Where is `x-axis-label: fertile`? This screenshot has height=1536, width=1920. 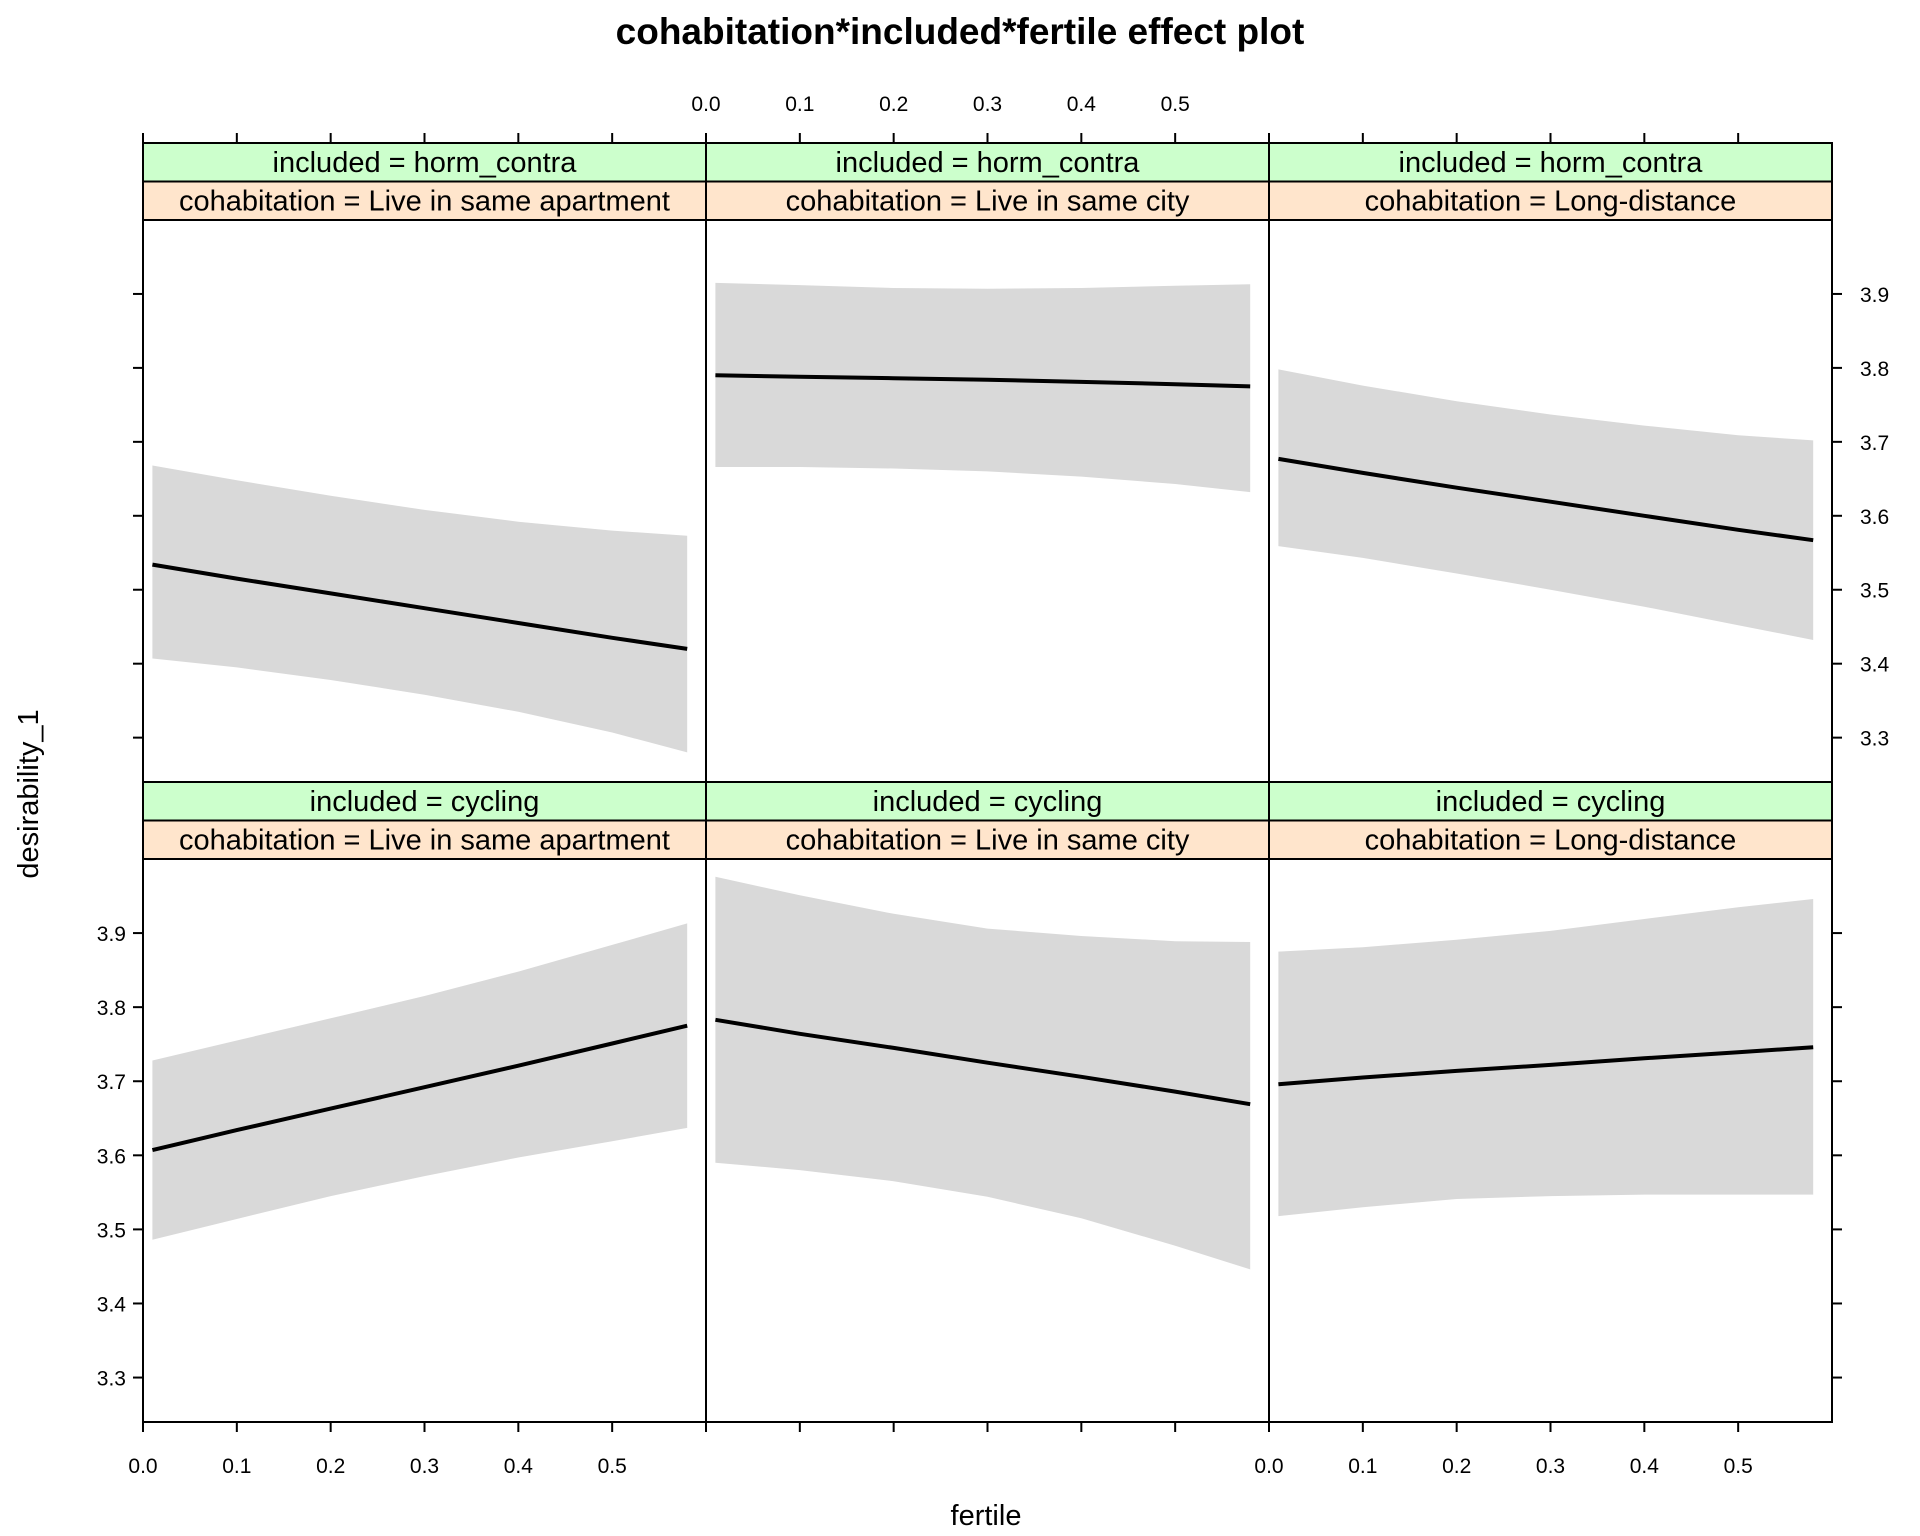 x-axis-label: fertile is located at coordinates (986, 1516).